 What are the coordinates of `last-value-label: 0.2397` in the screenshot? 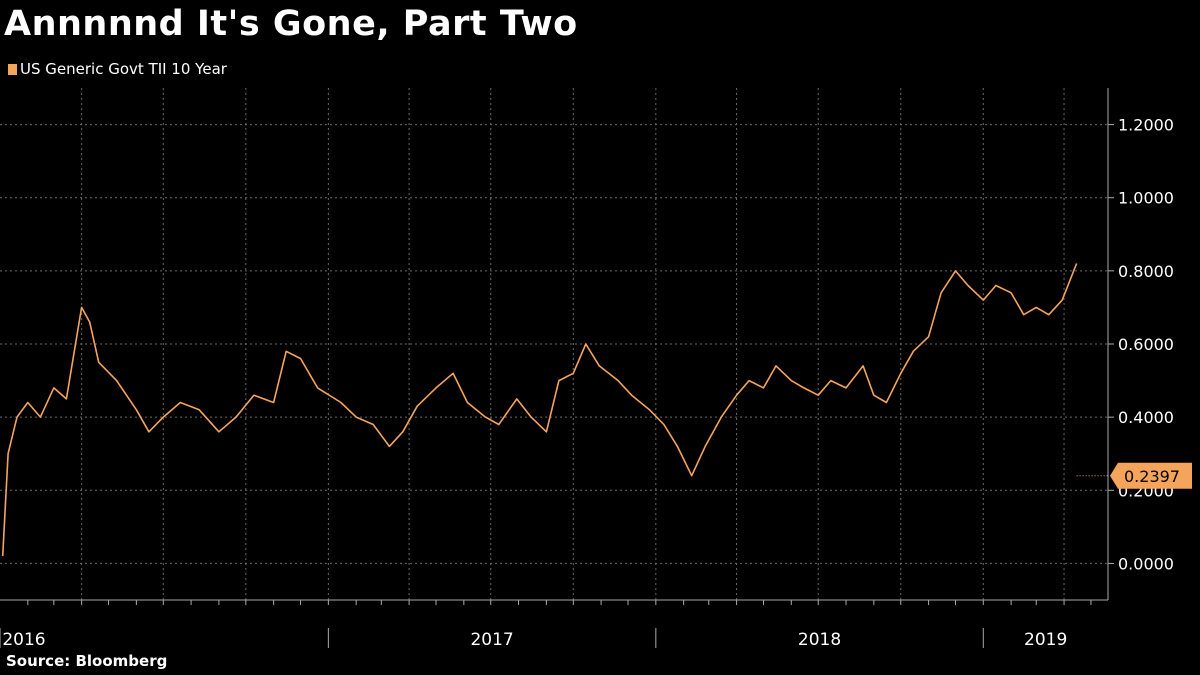 It's located at (1152, 476).